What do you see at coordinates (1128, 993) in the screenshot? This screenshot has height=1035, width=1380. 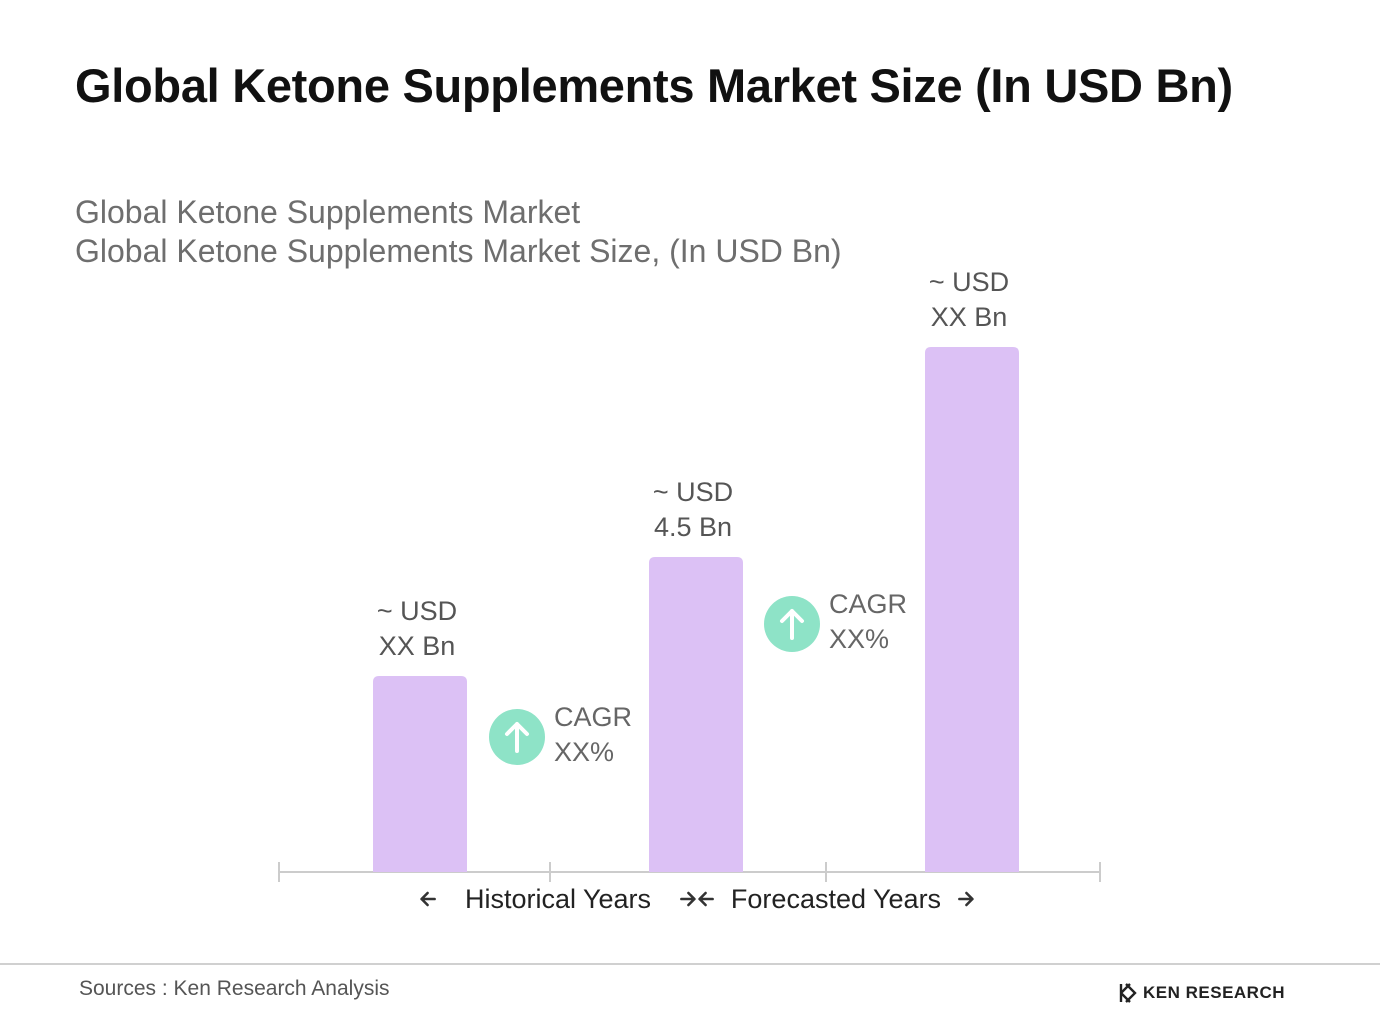 I see `logo-icon` at bounding box center [1128, 993].